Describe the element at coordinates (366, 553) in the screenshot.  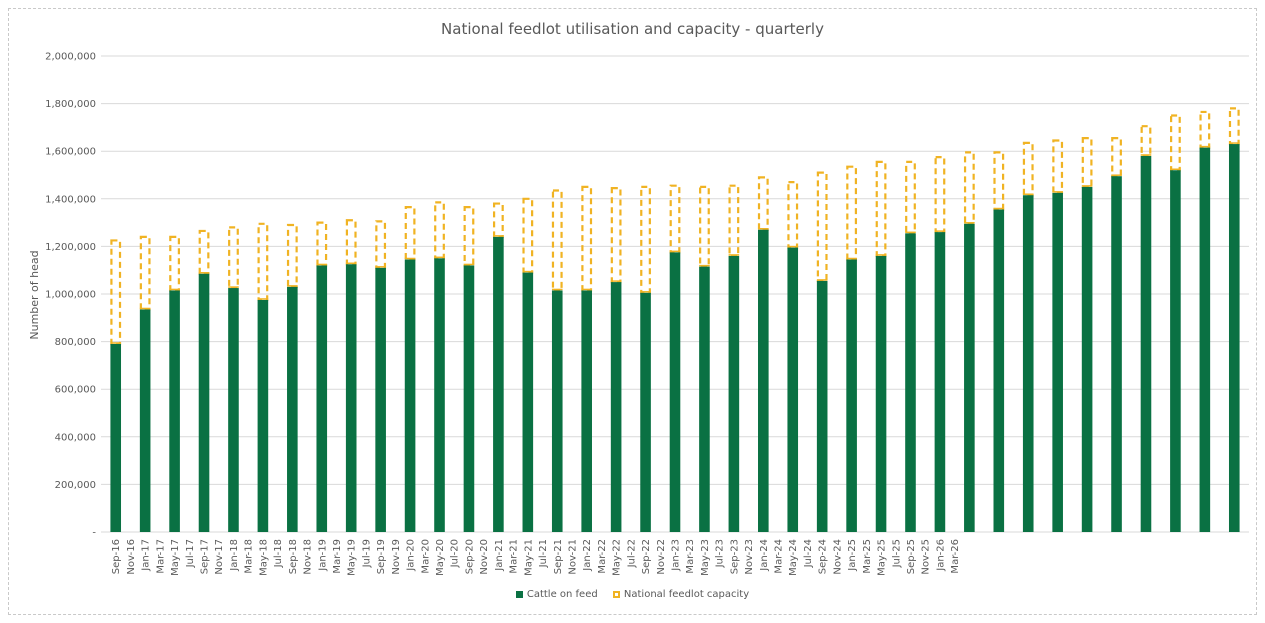
I see `x-tick-label: Jul-19` at that location.